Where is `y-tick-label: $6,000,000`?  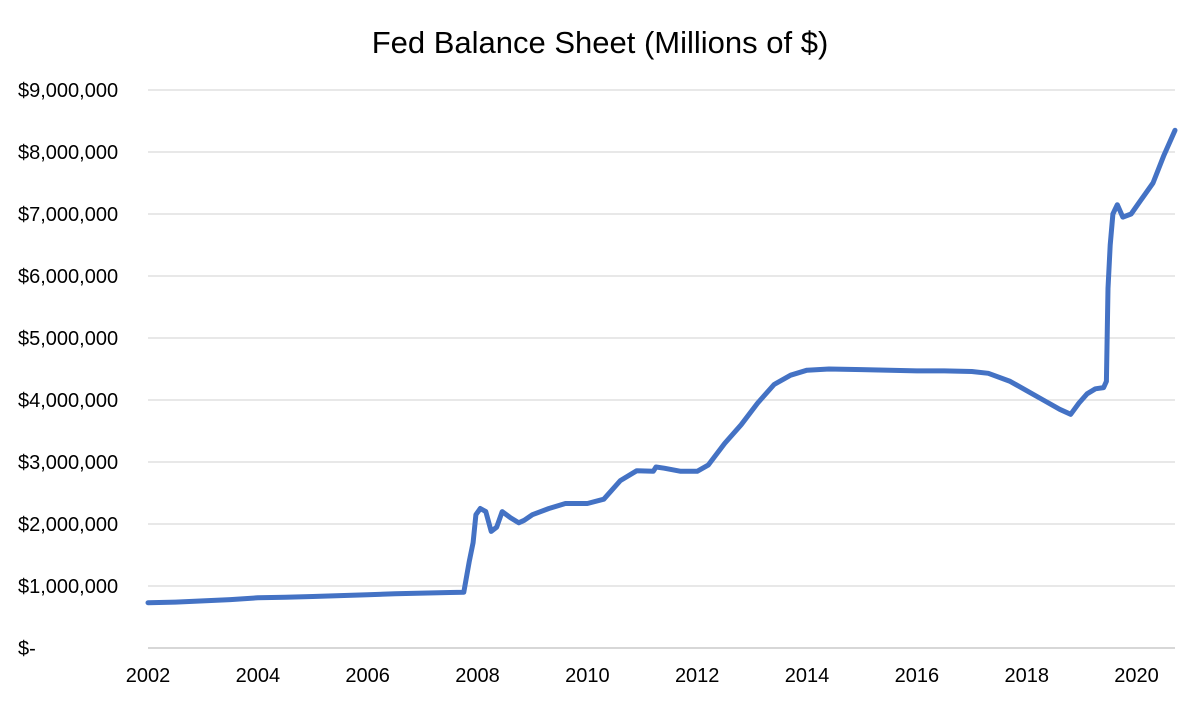
y-tick-label: $6,000,000 is located at coordinates (68, 277).